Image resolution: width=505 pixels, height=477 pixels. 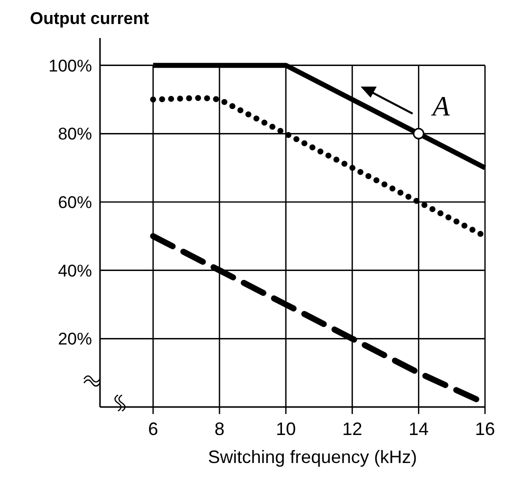 What do you see at coordinates (485, 429) in the screenshot?
I see `x-tick-label: 16` at bounding box center [485, 429].